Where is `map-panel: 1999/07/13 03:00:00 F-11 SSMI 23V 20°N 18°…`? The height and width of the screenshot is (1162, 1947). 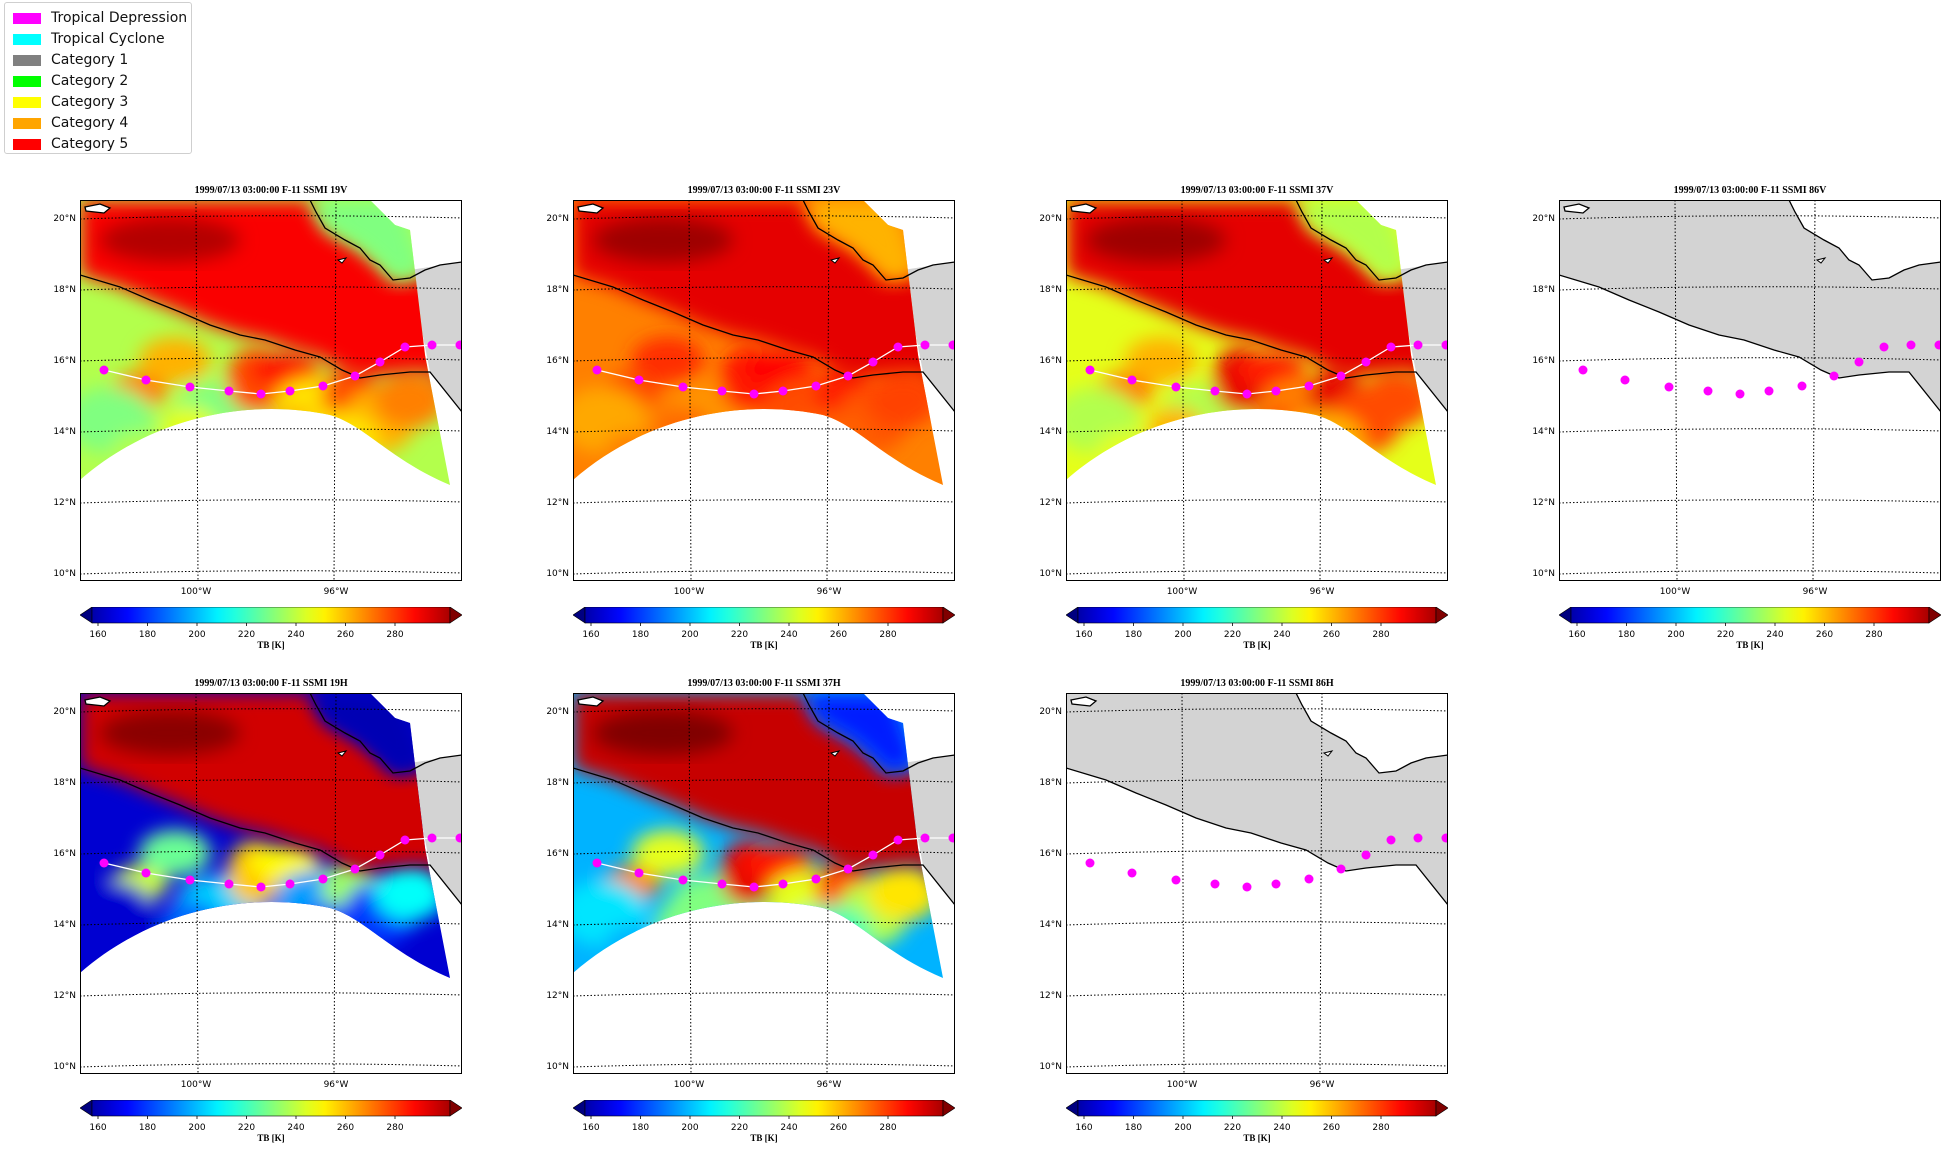
map-panel: 1999/07/13 03:00:00 F-11 SSMI 23V 20°N 18°… is located at coordinates (759, 425).